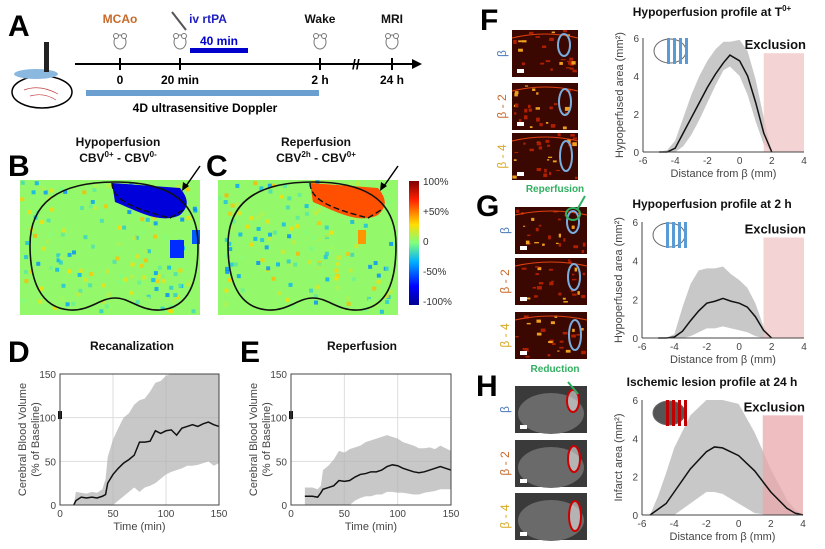 This screenshot has width=825, height=549. What do you see at coordinates (782, 465) in the screenshot?
I see `exclusion-zone` at bounding box center [782, 465].